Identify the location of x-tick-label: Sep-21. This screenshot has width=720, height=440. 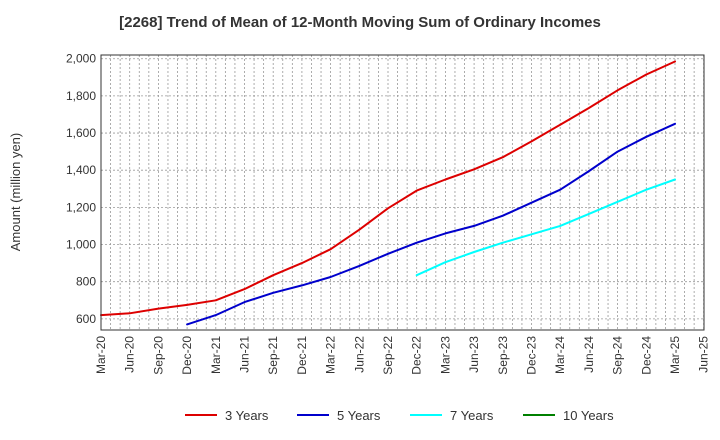
(273, 355).